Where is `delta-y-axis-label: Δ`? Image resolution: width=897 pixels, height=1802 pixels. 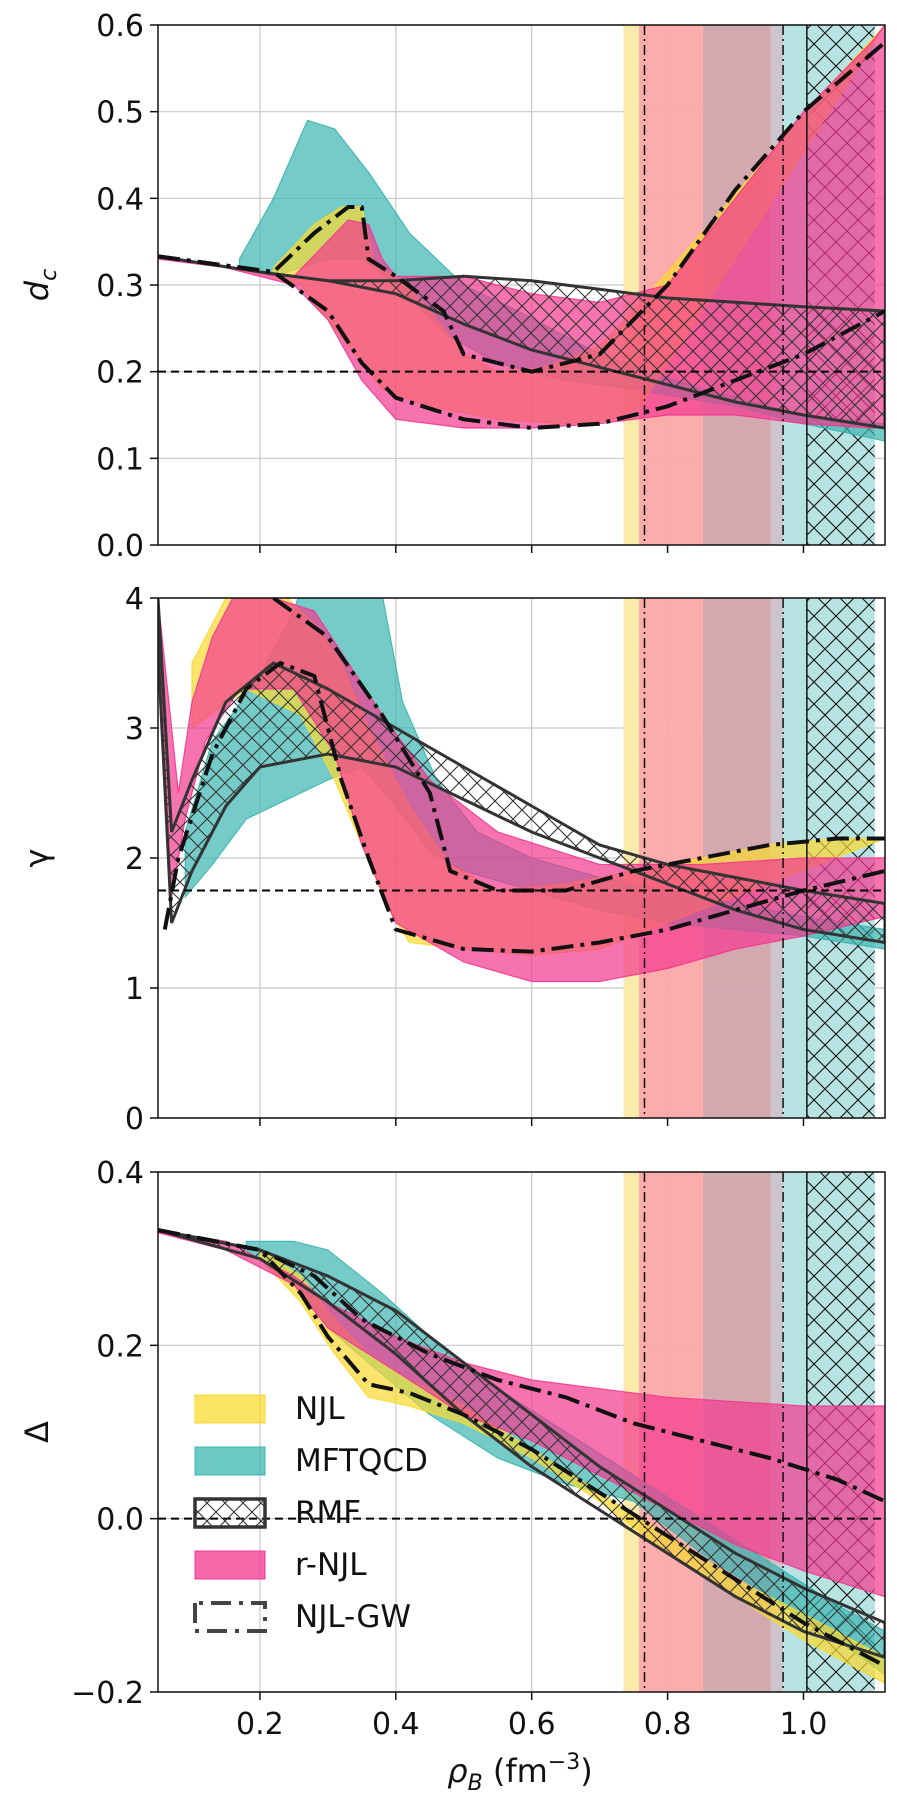
delta-y-axis-label: Δ is located at coordinates (37, 1432).